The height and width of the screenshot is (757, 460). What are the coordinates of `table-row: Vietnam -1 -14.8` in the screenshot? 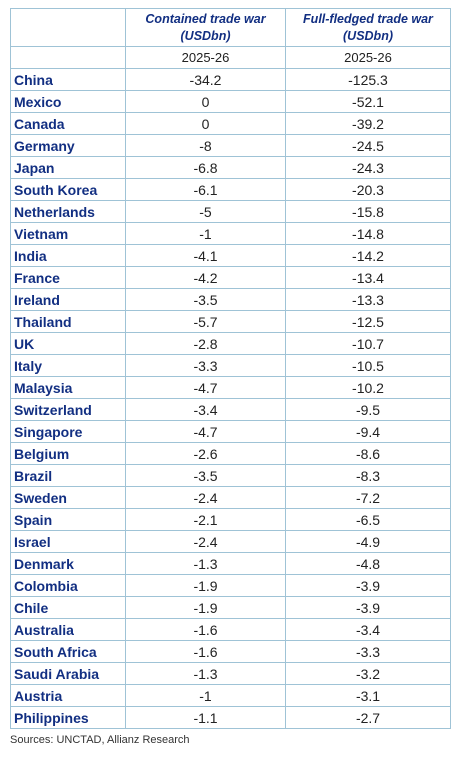 It's located at (230, 233).